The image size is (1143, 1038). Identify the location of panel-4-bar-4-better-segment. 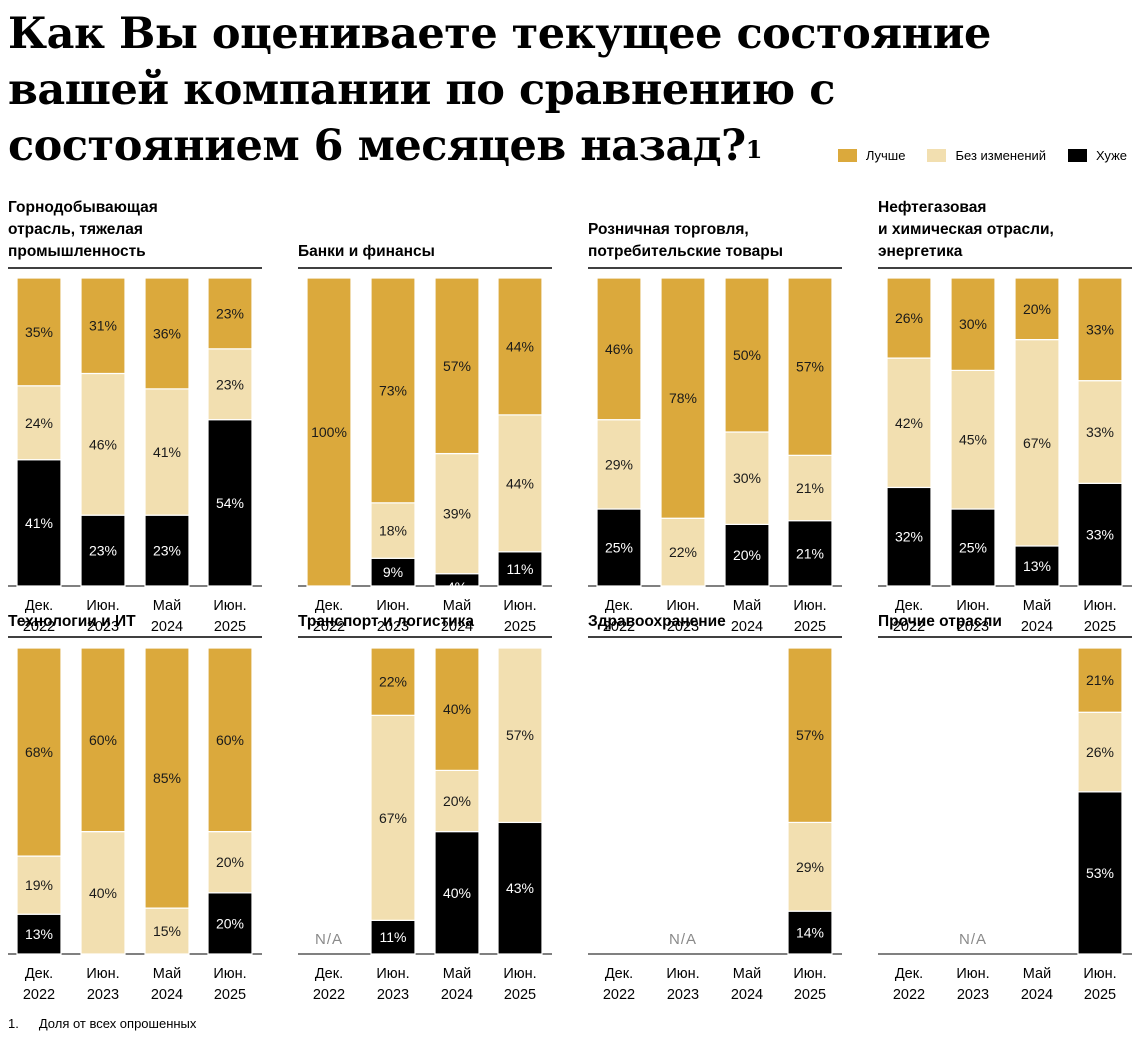
(1100, 329).